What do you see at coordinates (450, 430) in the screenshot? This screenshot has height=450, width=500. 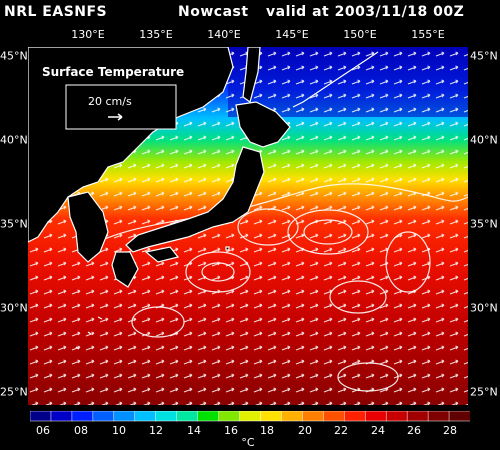 I see `colorbar-tick-28: 28` at bounding box center [450, 430].